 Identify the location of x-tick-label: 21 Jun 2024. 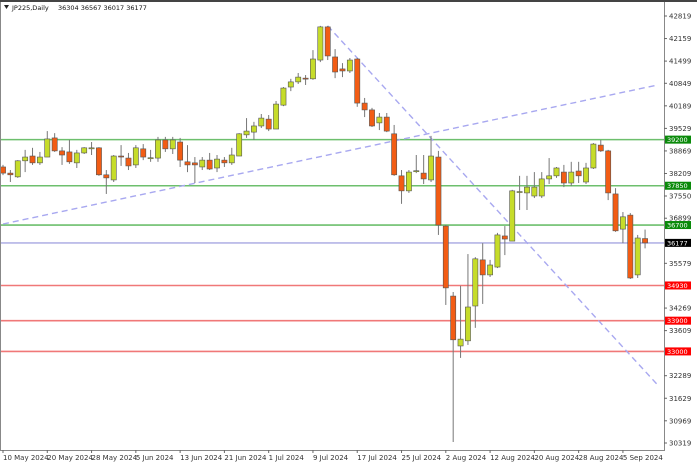
(245, 458).